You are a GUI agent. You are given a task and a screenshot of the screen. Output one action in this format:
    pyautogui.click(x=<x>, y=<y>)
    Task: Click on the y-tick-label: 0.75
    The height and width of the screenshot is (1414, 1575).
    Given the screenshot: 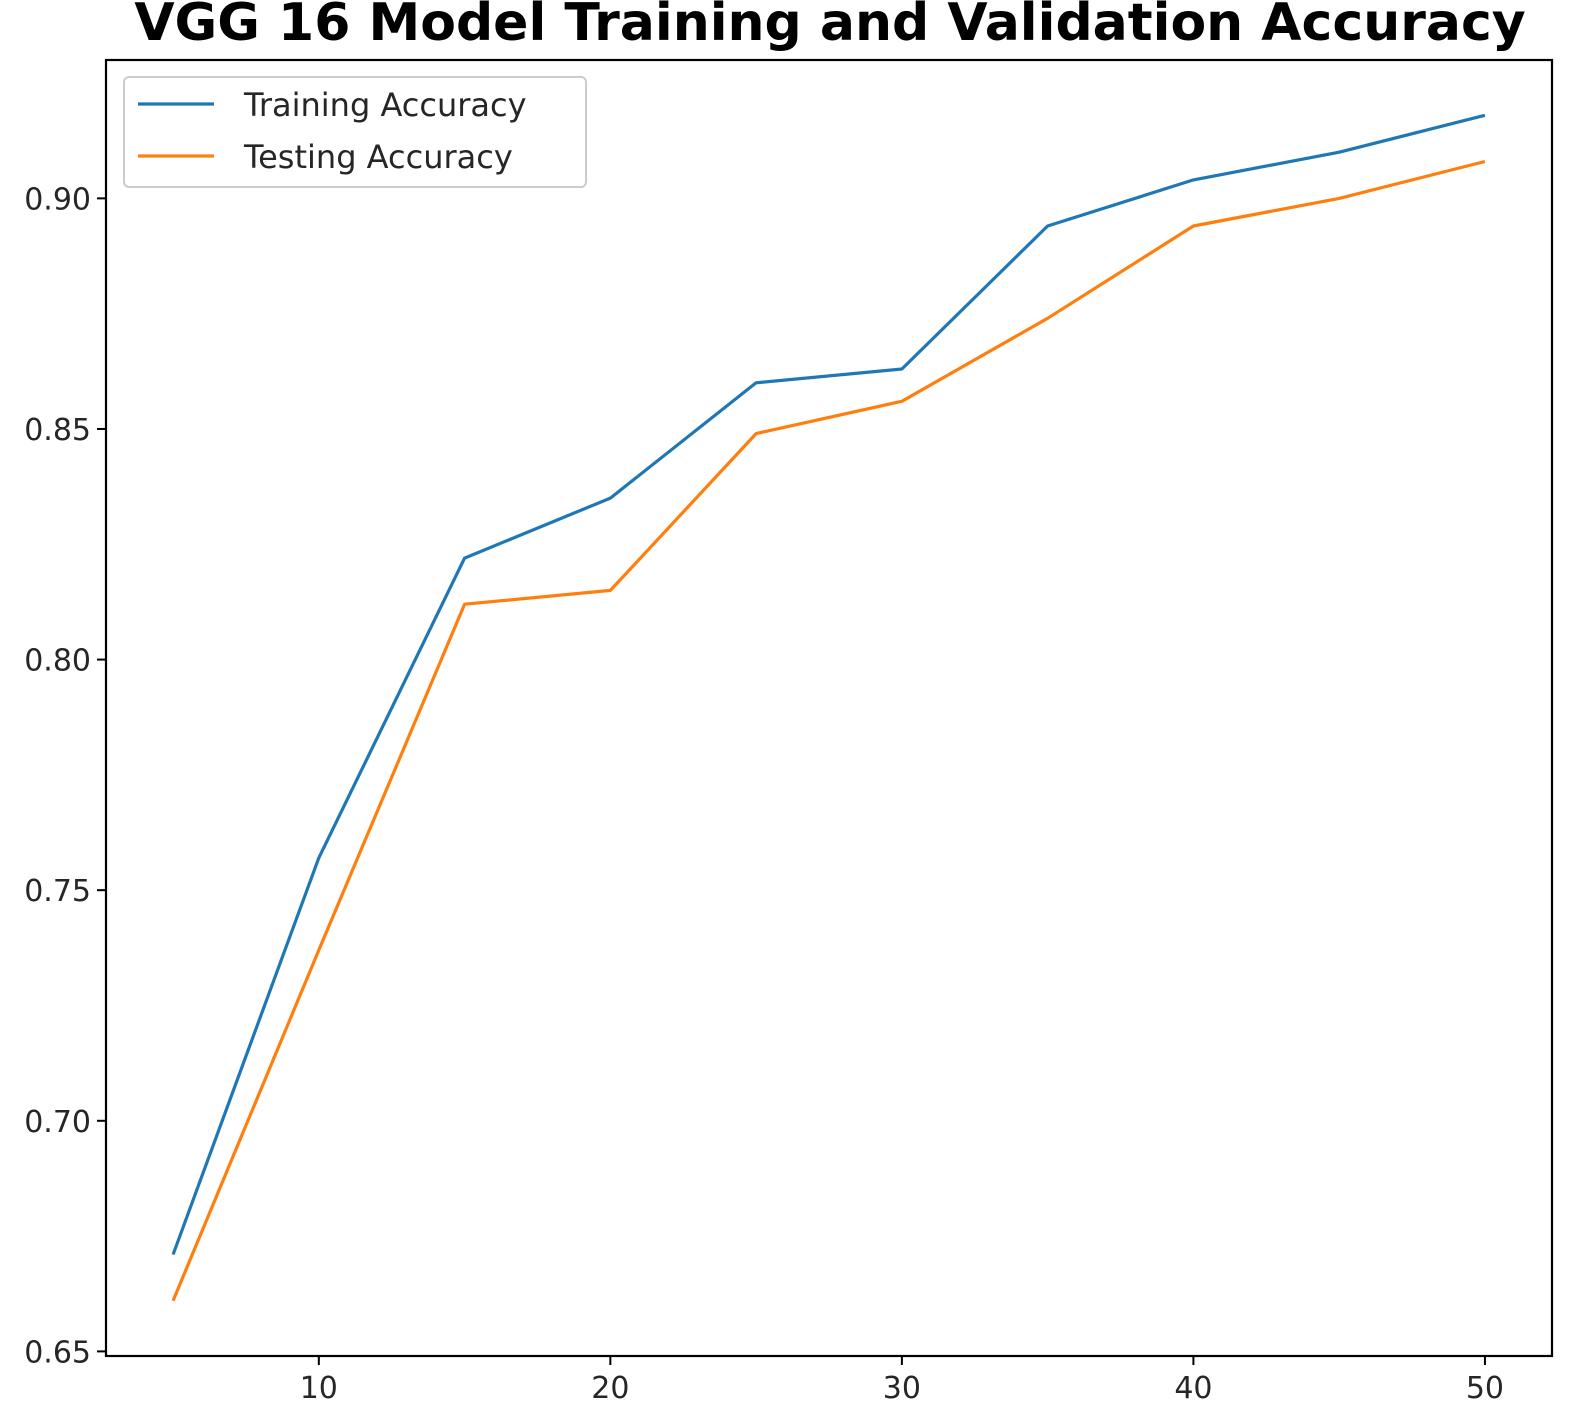 What is the action you would take?
    pyautogui.click(x=57, y=891)
    